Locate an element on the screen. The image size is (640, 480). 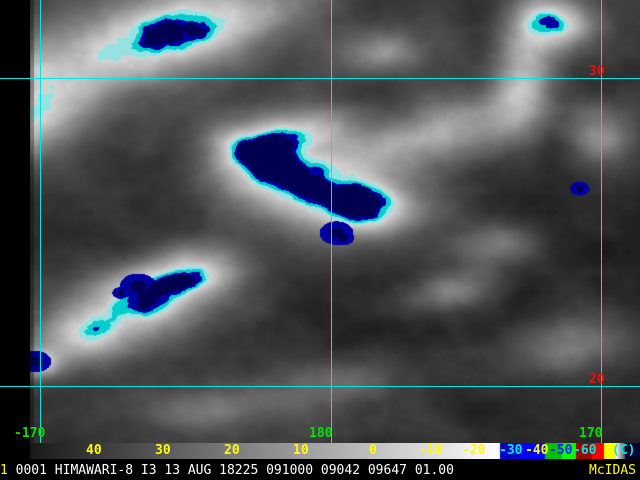
colorbar-tick-0: 0 is located at coordinates (373, 450).